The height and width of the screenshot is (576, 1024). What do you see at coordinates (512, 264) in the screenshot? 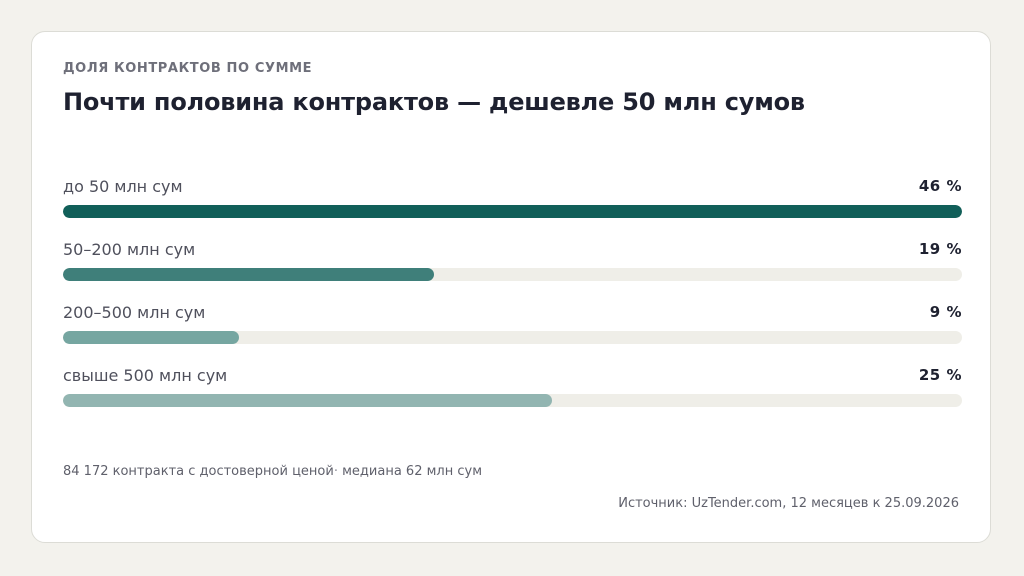
I see `bar-row: 50–200 млн сум 19 %` at bounding box center [512, 264].